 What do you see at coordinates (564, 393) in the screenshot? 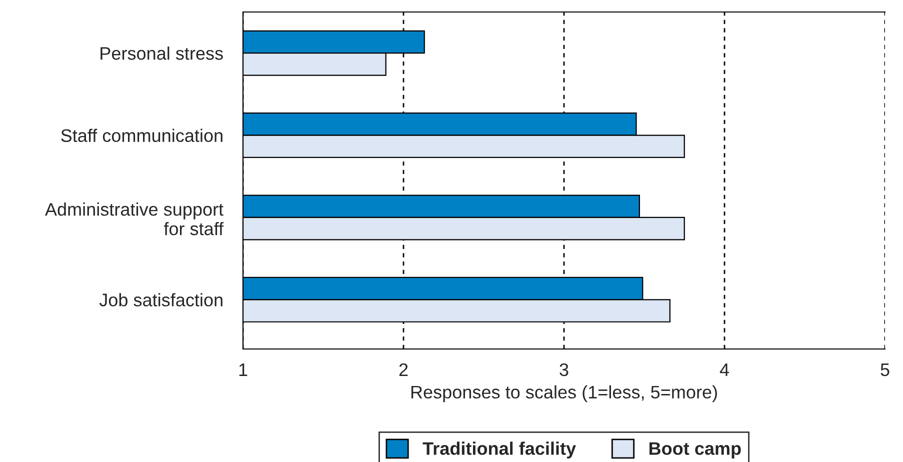
I see `x-axis-title: Responses to scales (1=less, 5=more)` at bounding box center [564, 393].